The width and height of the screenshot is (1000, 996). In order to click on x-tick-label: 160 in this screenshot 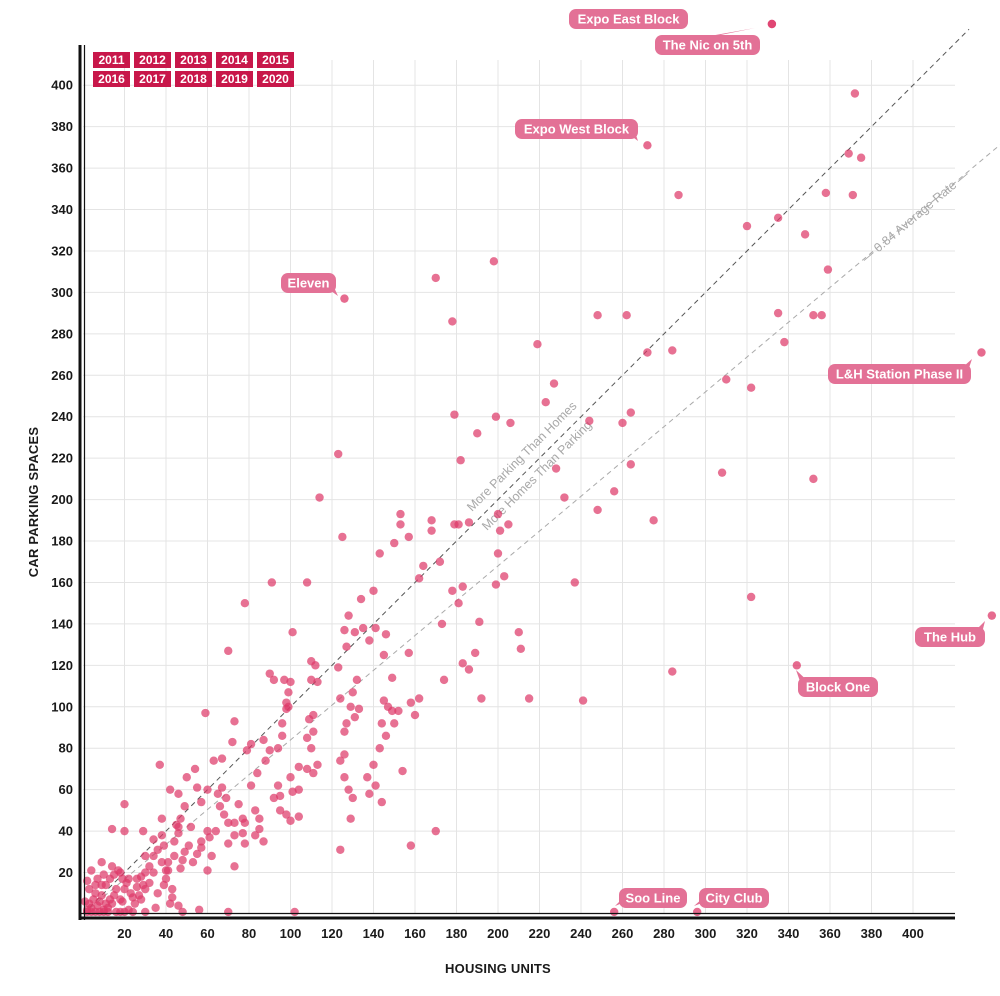, I will do `click(415, 933)`.